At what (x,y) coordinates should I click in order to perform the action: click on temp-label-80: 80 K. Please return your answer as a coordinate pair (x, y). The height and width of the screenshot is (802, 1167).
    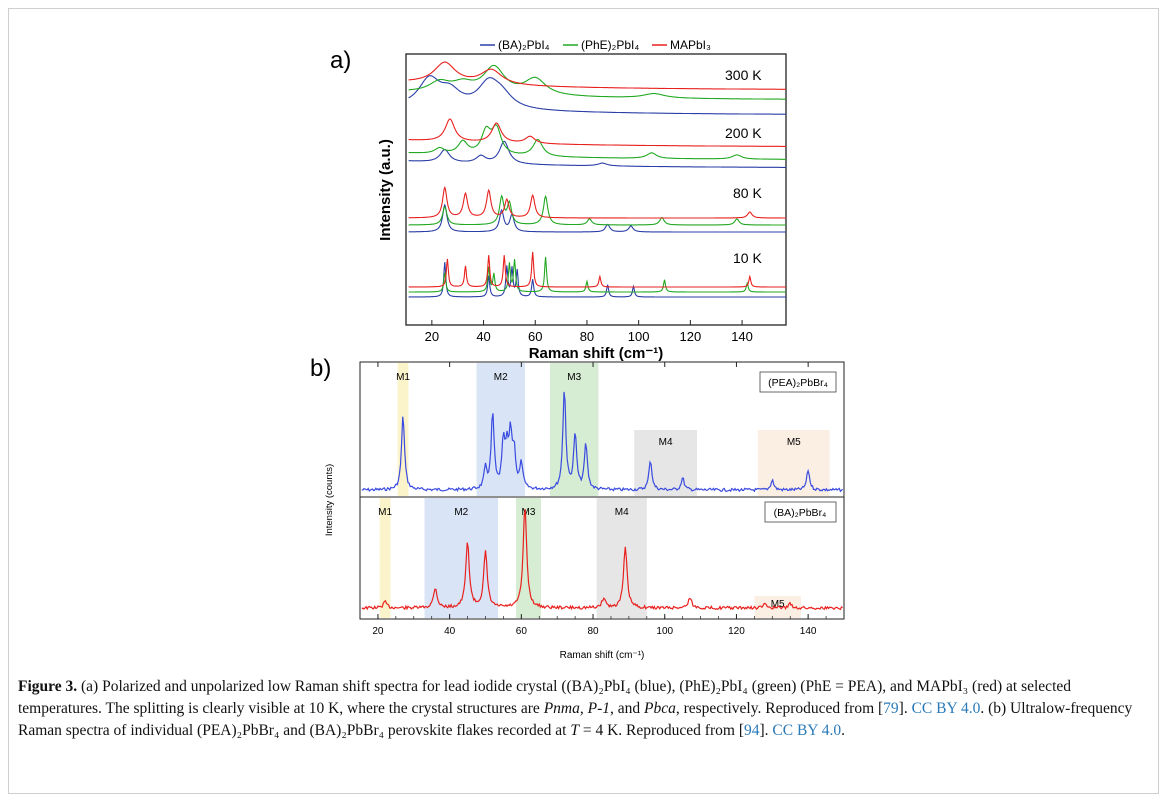
    Looking at the image, I should click on (747, 193).